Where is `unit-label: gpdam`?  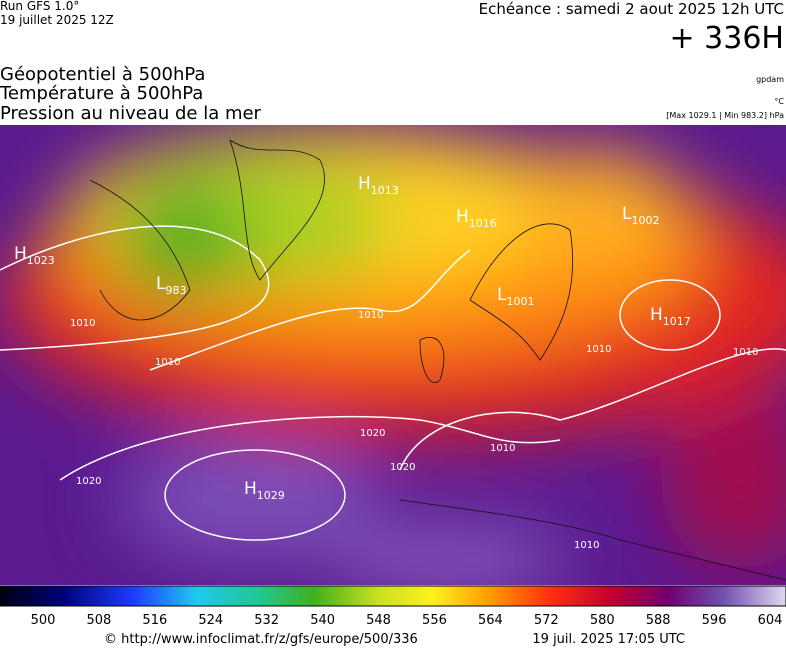 unit-label: gpdam is located at coordinates (770, 79).